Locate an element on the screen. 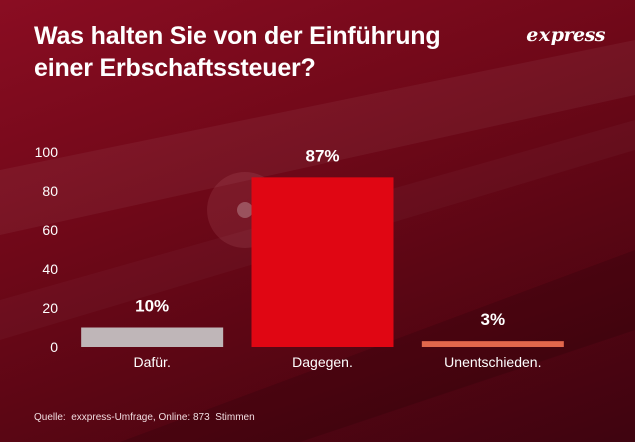 The image size is (635, 442). bar-unentschieden is located at coordinates (492, 344).